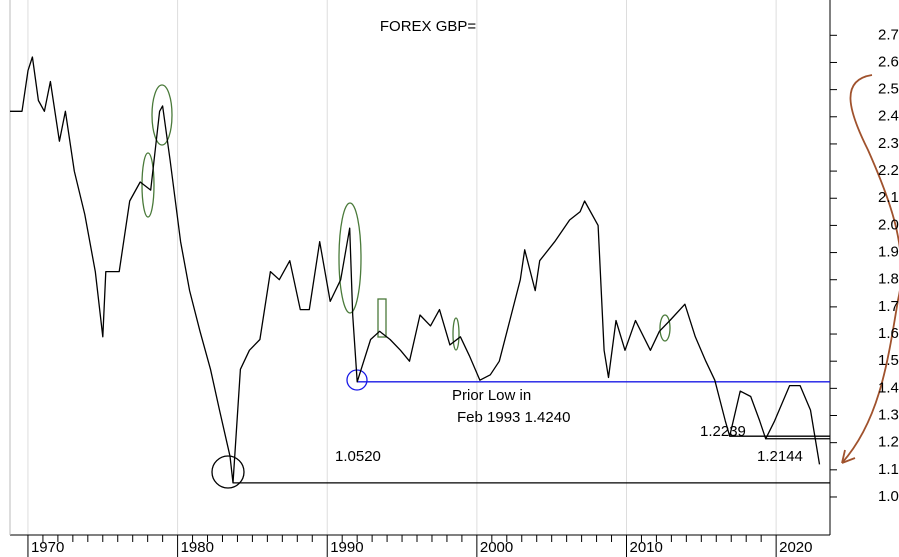 This screenshot has height=557, width=899. Describe the element at coordinates (888, 116) in the screenshot. I see `y-tick-label: 2.4` at that location.